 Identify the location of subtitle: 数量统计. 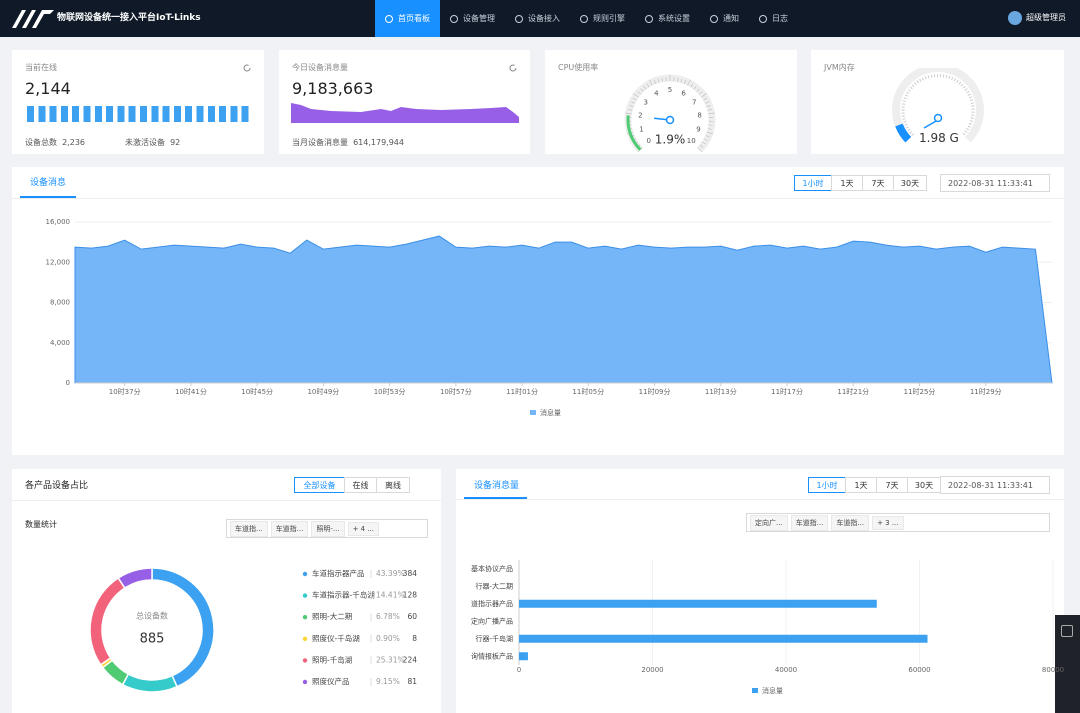
(41, 524).